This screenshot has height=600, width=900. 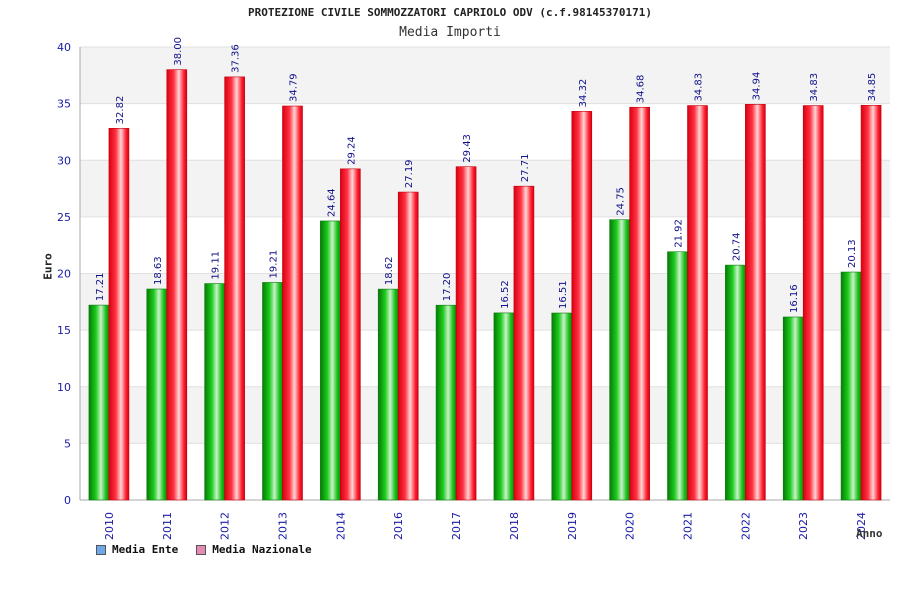 I want to click on x-tick-label: 2018, so click(x=514, y=526).